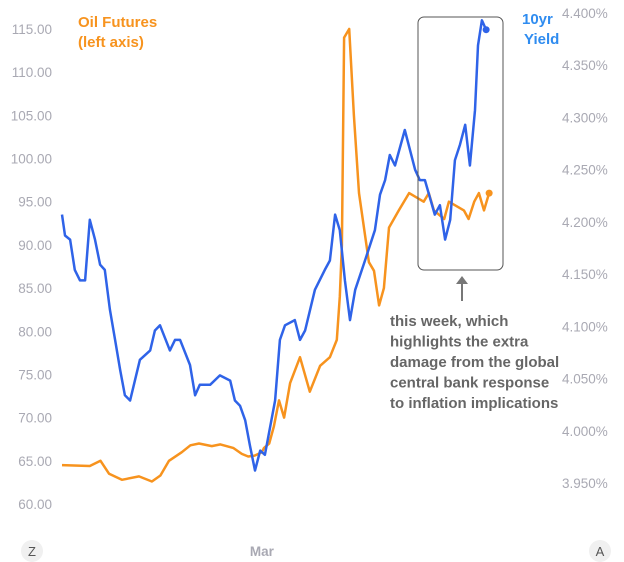 This screenshot has height=562, width=624. I want to click on nav-left-label: Z, so click(32, 551).